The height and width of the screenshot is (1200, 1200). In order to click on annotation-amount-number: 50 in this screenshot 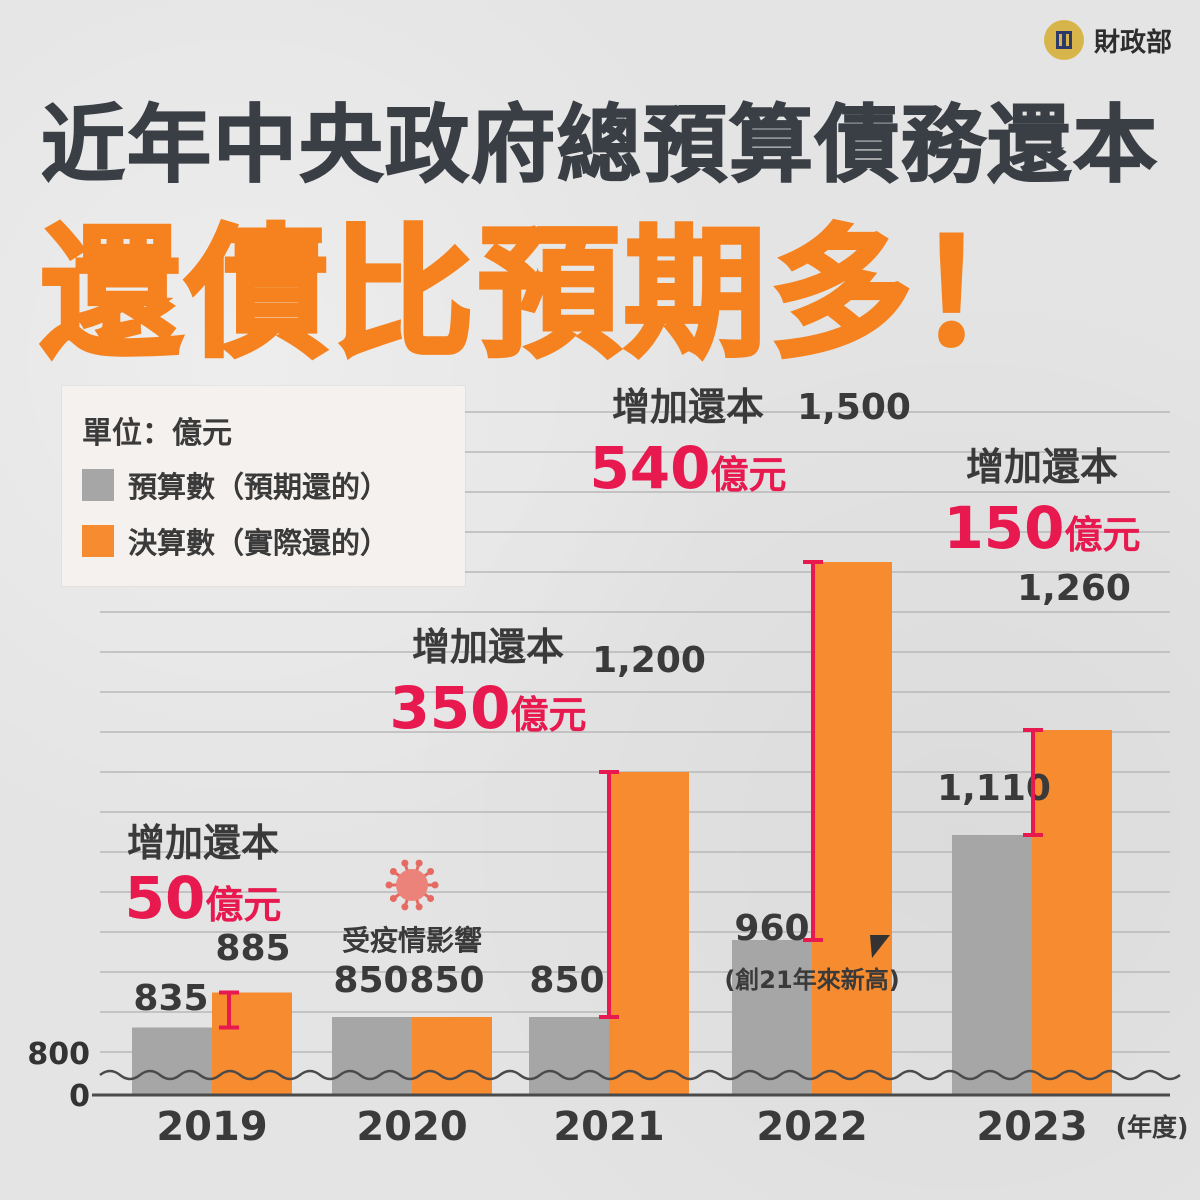, I will do `click(165, 898)`.